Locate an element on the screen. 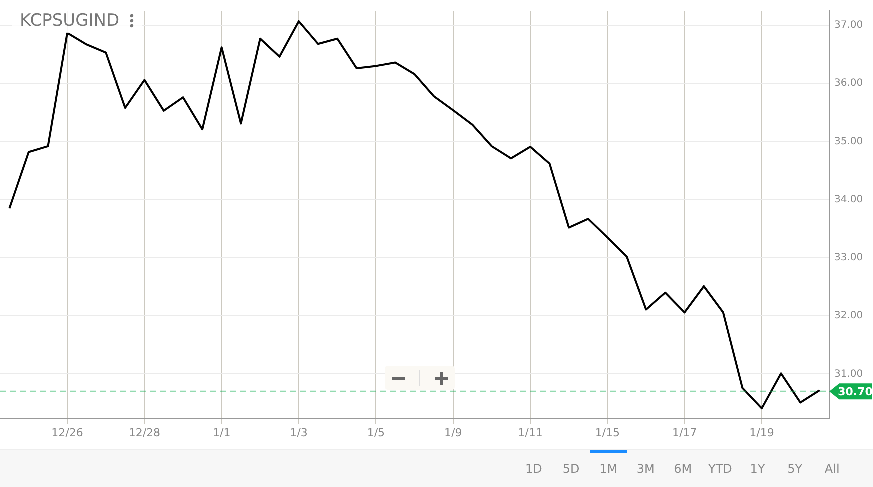 The image size is (873, 487). x-tick-label: 1/3 is located at coordinates (299, 433).